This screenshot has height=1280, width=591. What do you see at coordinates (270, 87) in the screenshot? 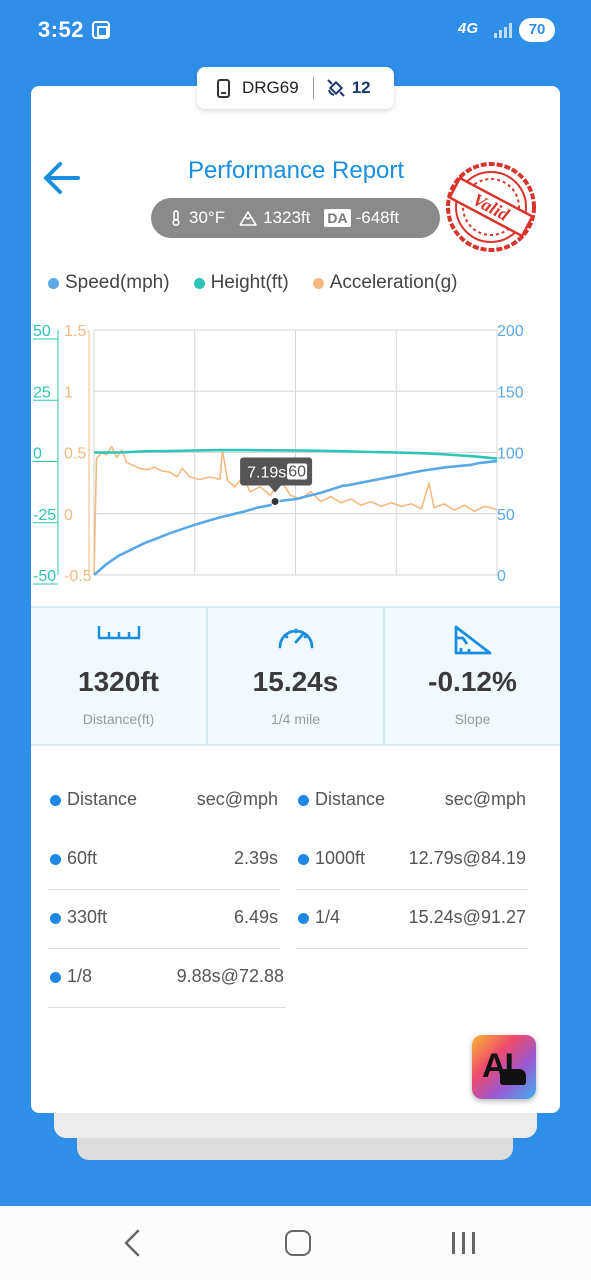
I see `device-name: DRG69` at bounding box center [270, 87].